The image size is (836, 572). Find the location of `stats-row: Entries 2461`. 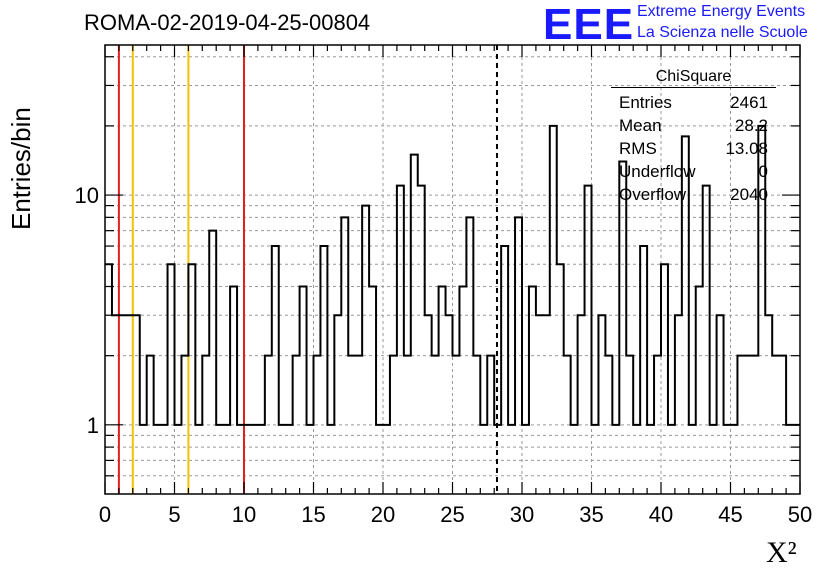

stats-row: Entries 2461 is located at coordinates (693, 102).